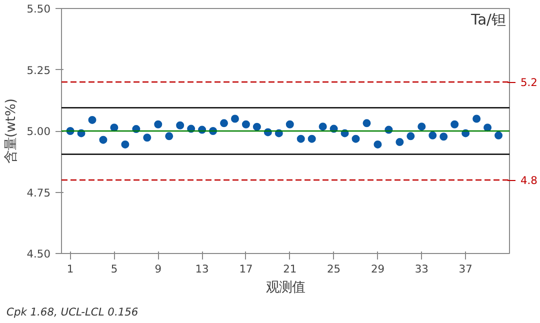 The height and width of the screenshot is (323, 540). What do you see at coordinates (72, 312) in the screenshot?
I see `text: Cpk 1.68, UCL-LCL 0.156` at bounding box center [72, 312].